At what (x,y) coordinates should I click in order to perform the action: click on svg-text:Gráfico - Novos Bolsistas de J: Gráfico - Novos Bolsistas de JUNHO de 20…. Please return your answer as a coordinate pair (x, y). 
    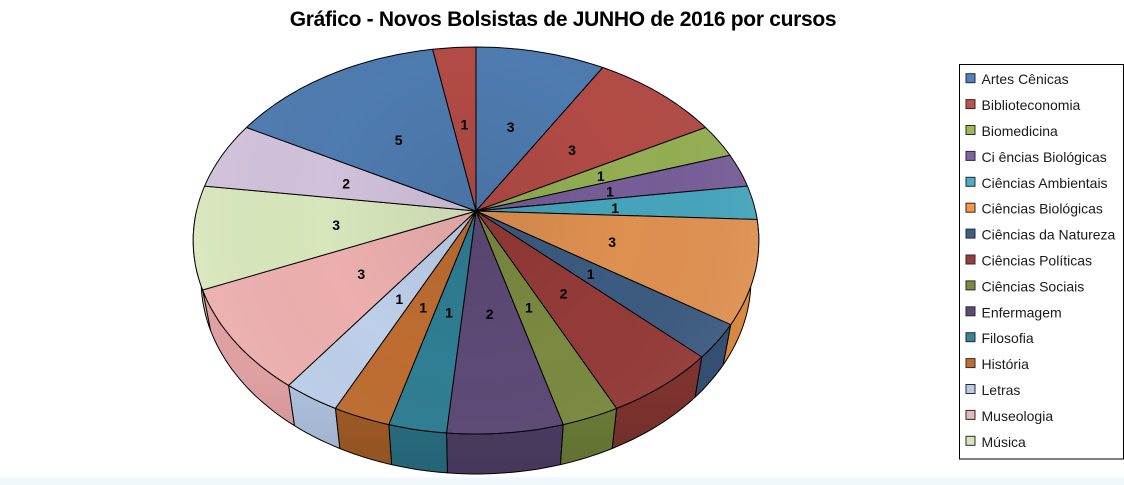
    Looking at the image, I should click on (563, 19).